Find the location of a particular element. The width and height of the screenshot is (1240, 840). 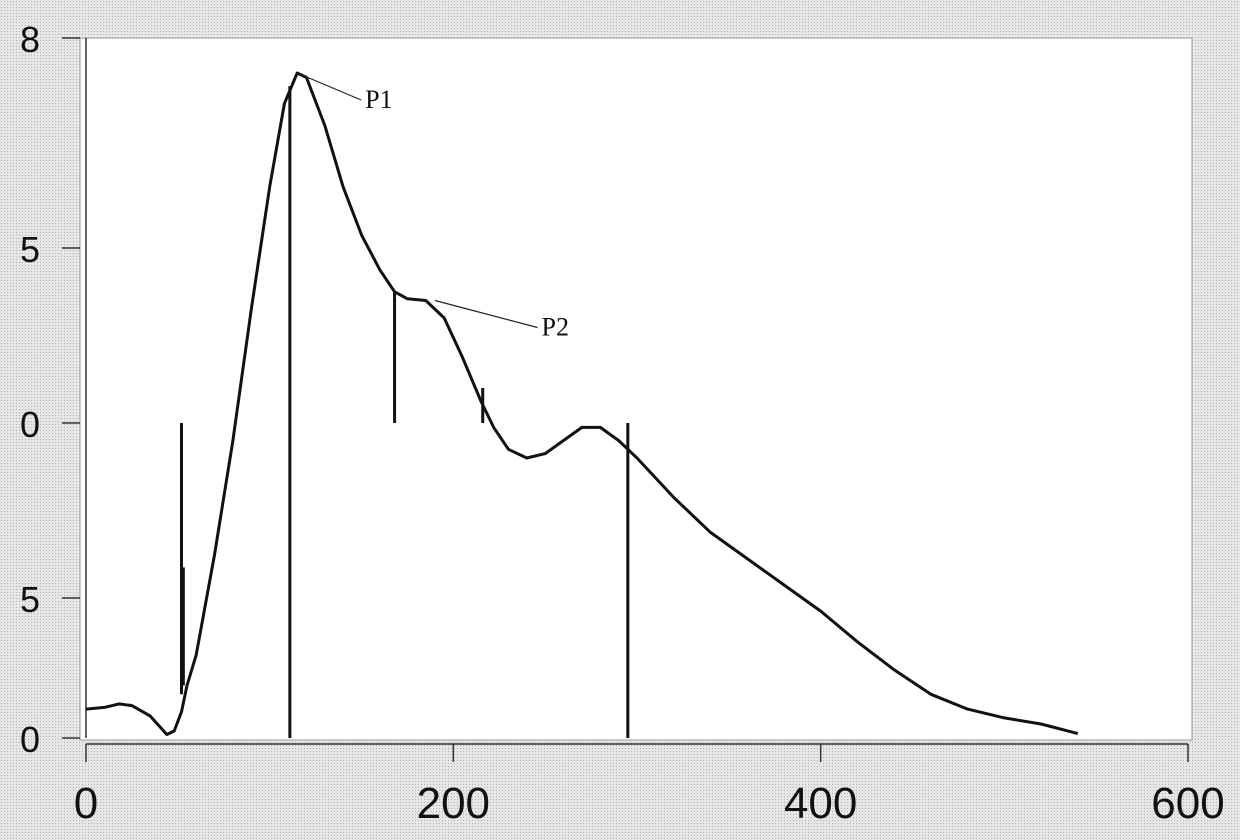

y-tick-label-2: 0 is located at coordinates (30, 424).